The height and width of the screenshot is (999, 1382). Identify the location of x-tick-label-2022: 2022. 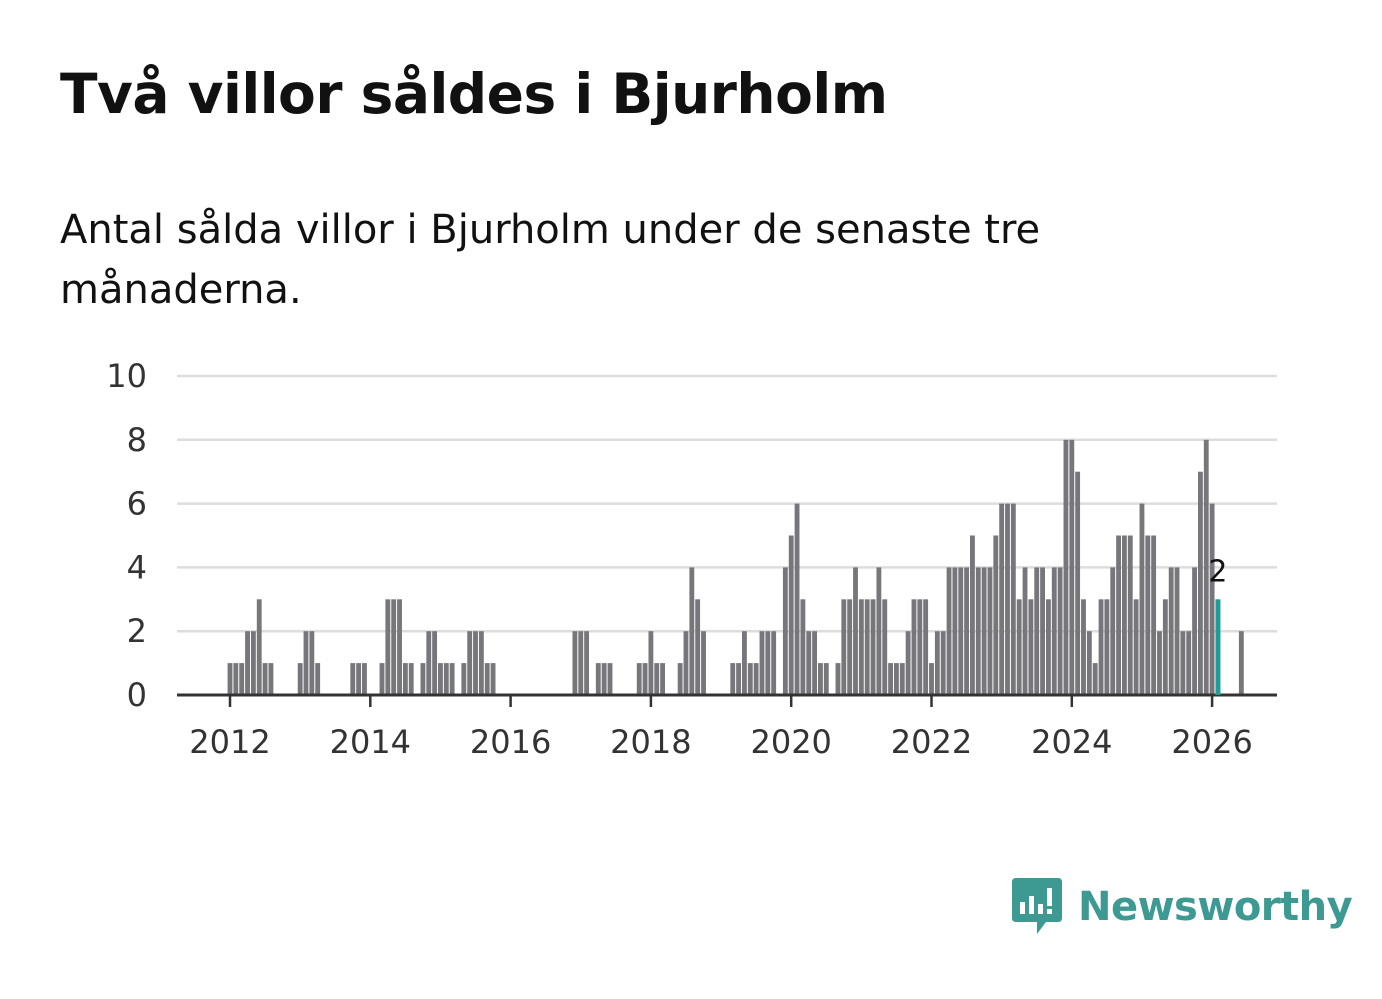
(931, 742).